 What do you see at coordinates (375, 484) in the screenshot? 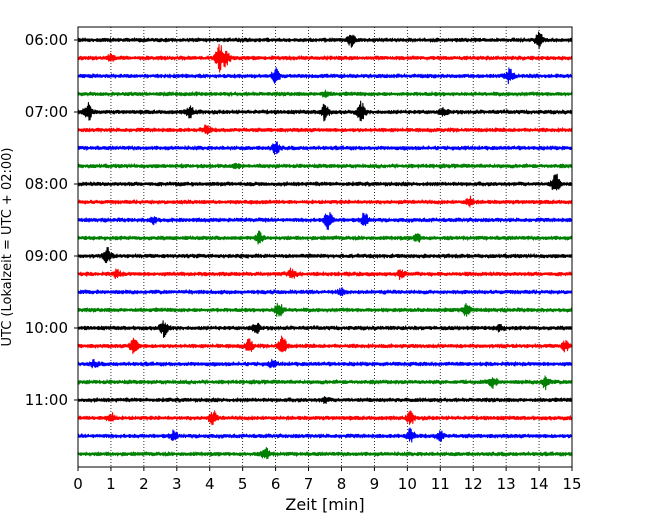
I see `x-tick-label: 9` at bounding box center [375, 484].